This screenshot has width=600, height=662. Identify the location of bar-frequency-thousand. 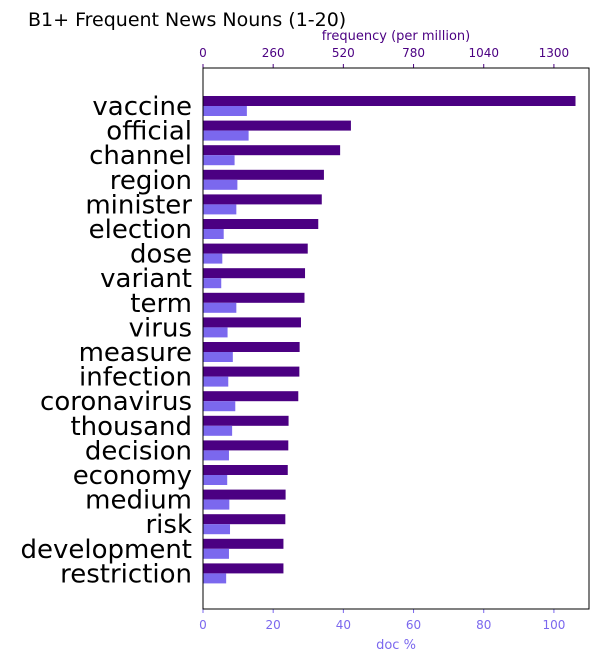
(246, 420).